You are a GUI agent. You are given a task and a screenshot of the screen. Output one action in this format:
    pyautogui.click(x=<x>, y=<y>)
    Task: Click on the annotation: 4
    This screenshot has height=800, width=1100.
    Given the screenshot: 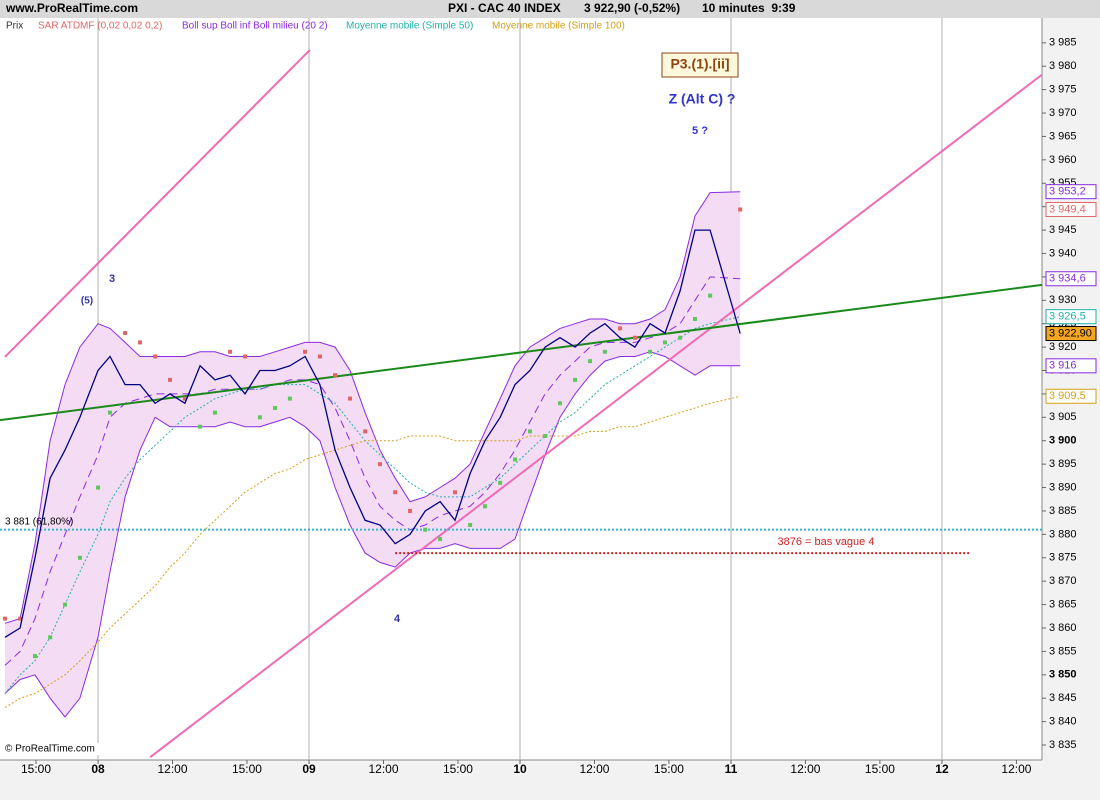 What is the action you would take?
    pyautogui.click(x=397, y=619)
    